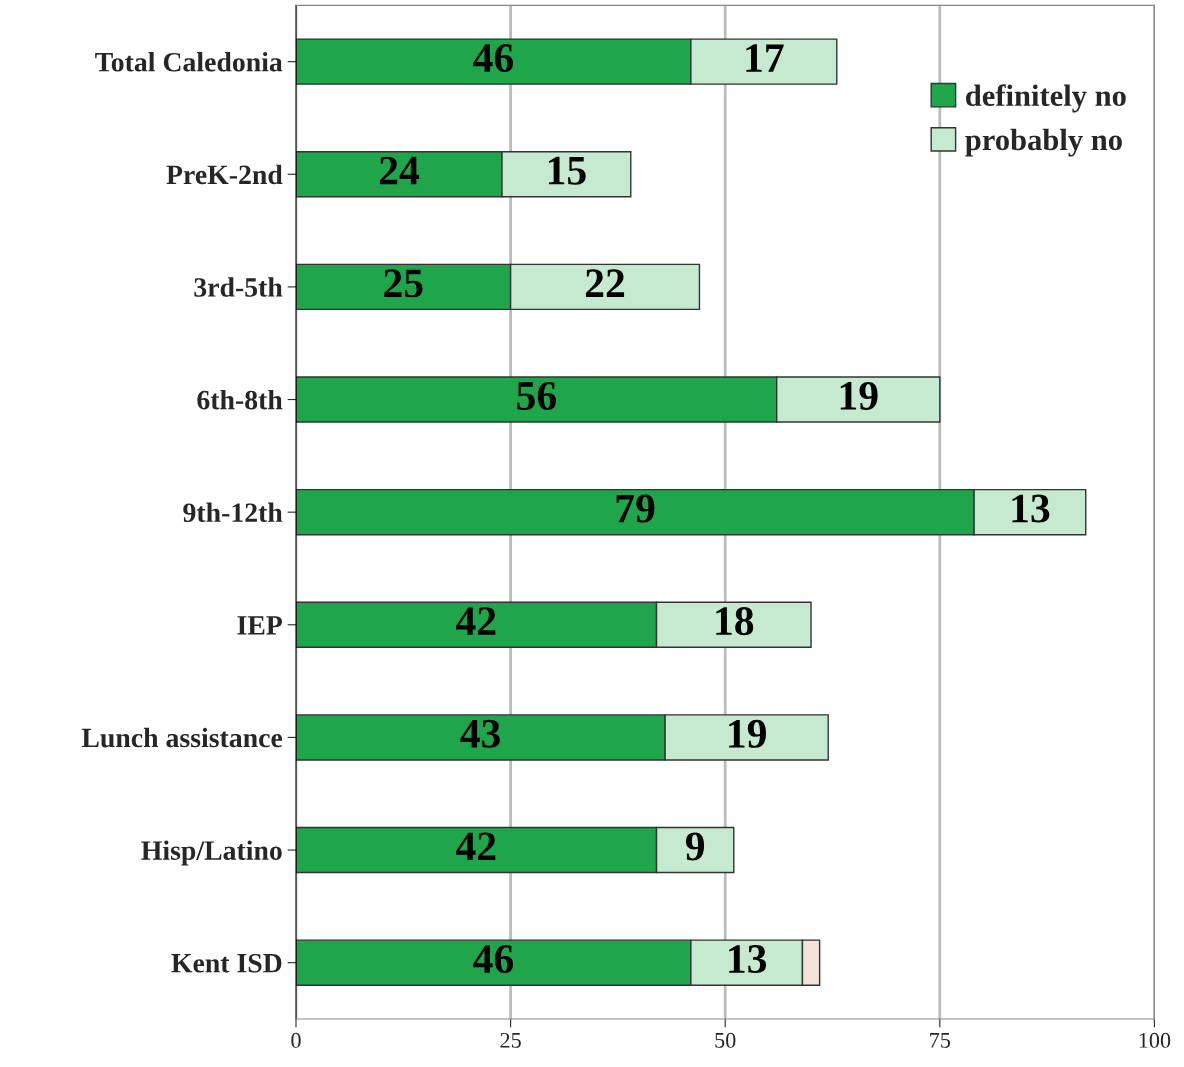 The width and height of the screenshot is (1184, 1067). What do you see at coordinates (536, 395) in the screenshot?
I see `data-label: 56` at bounding box center [536, 395].